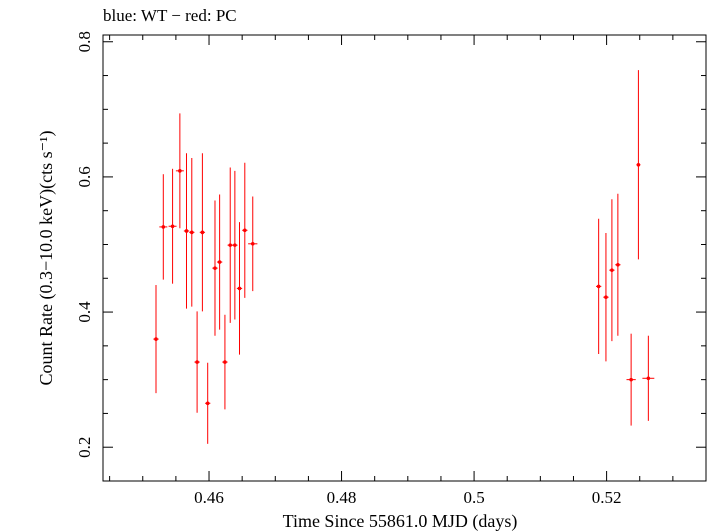  Describe the element at coordinates (84, 447) in the screenshot. I see `y-tick-label: 0.2` at that location.